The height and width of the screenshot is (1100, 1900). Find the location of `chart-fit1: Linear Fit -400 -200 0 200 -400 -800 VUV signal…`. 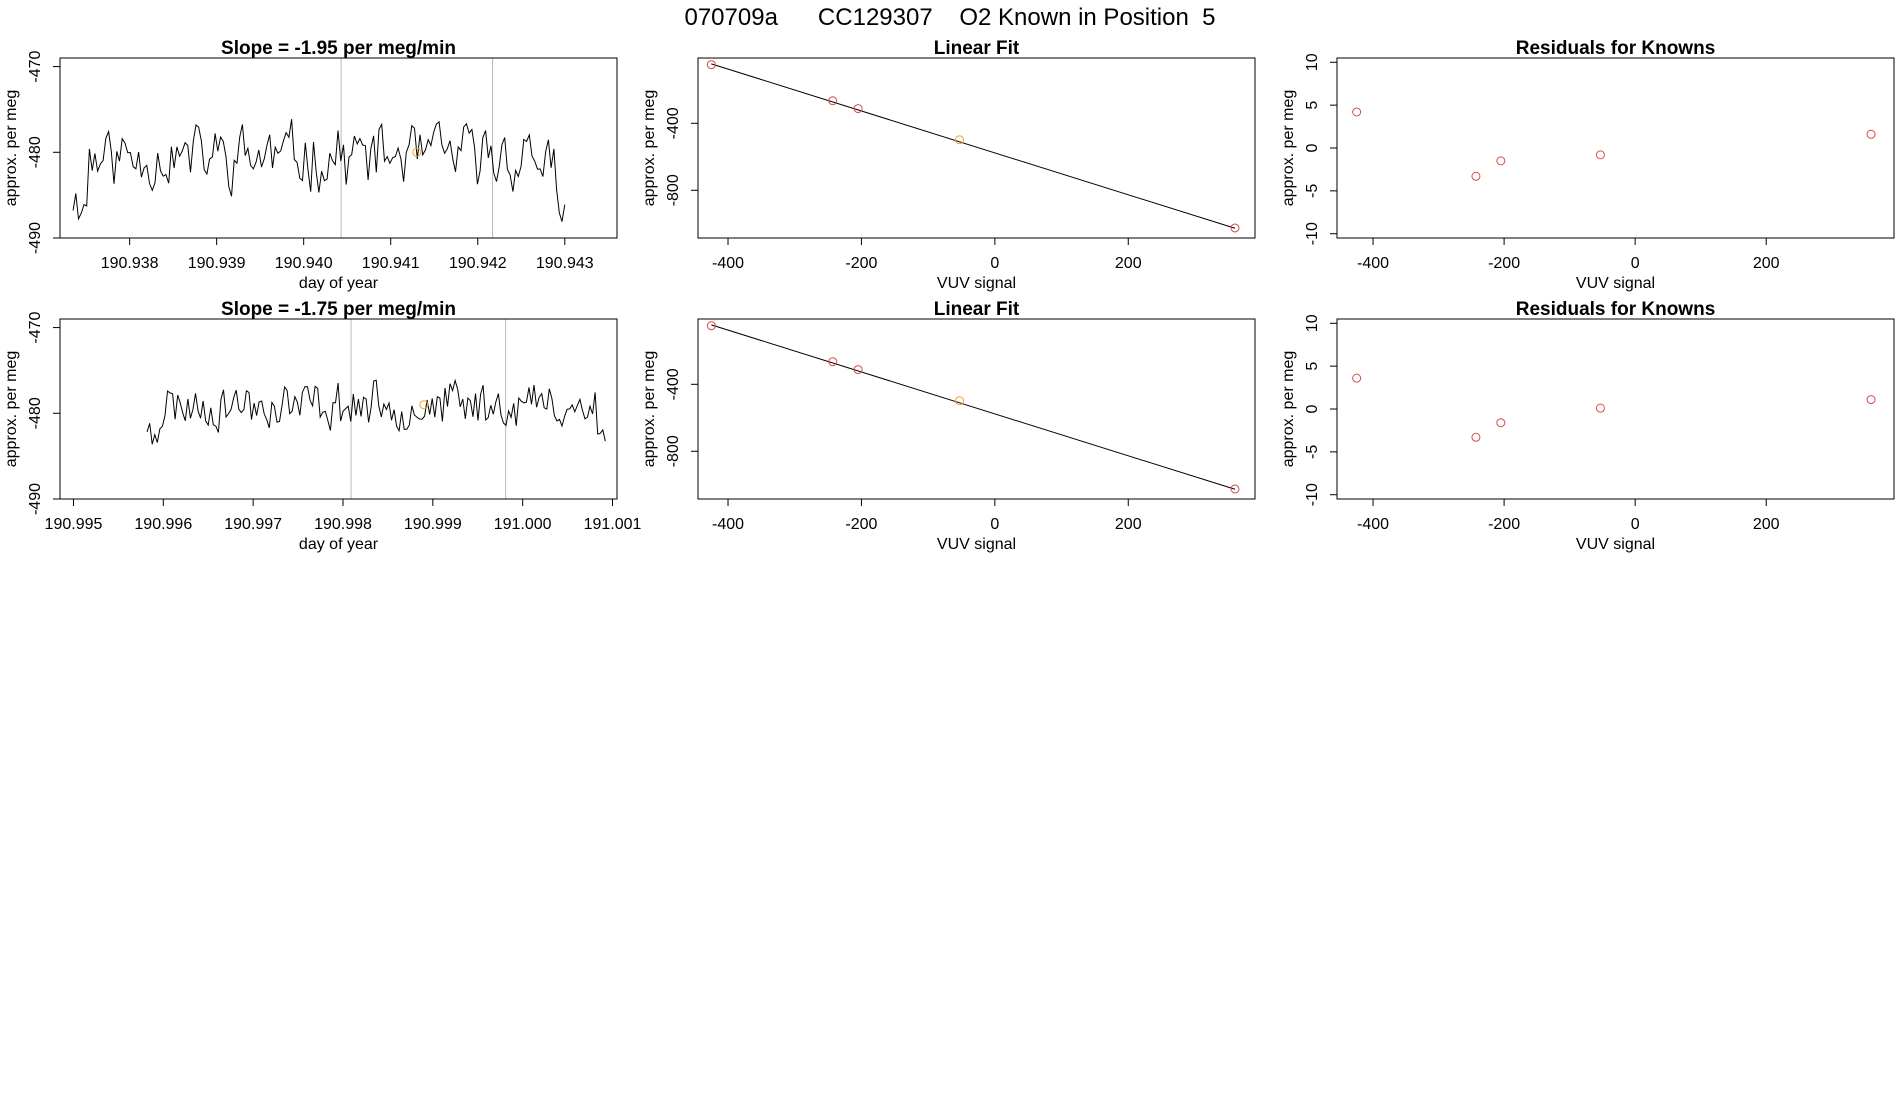

chart-fit1: Linear Fit -400 -200 0 200 -400 -800 VUV signal… is located at coordinates (948, 165).